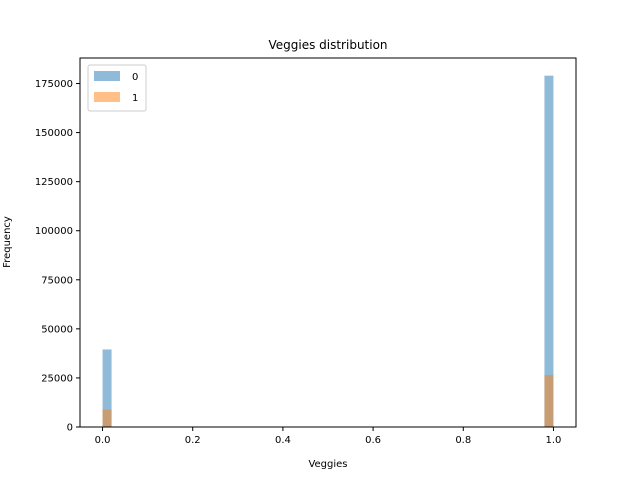  What do you see at coordinates (57, 280) in the screenshot?
I see `y-tick-label: 75000` at bounding box center [57, 280].